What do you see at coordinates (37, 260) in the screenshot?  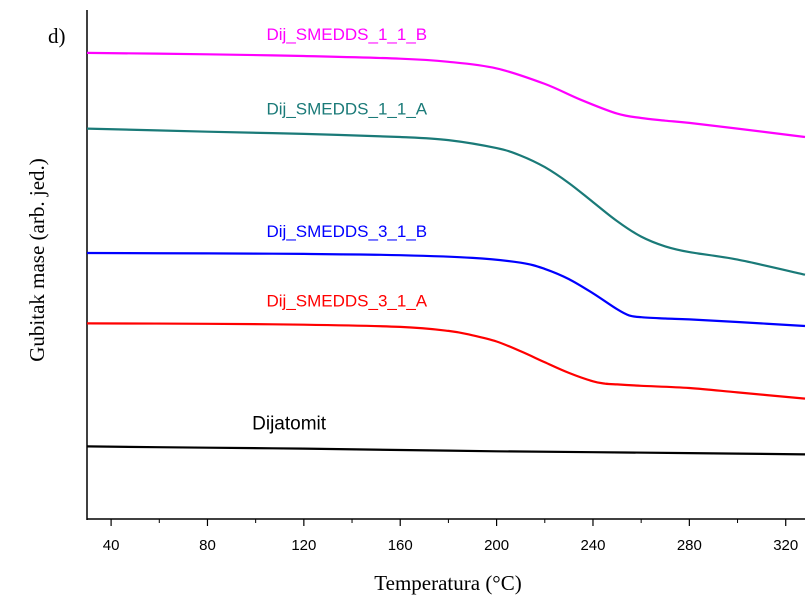 I see `y-axis-title: Gubitak mase (arb. jed.)` at bounding box center [37, 260].